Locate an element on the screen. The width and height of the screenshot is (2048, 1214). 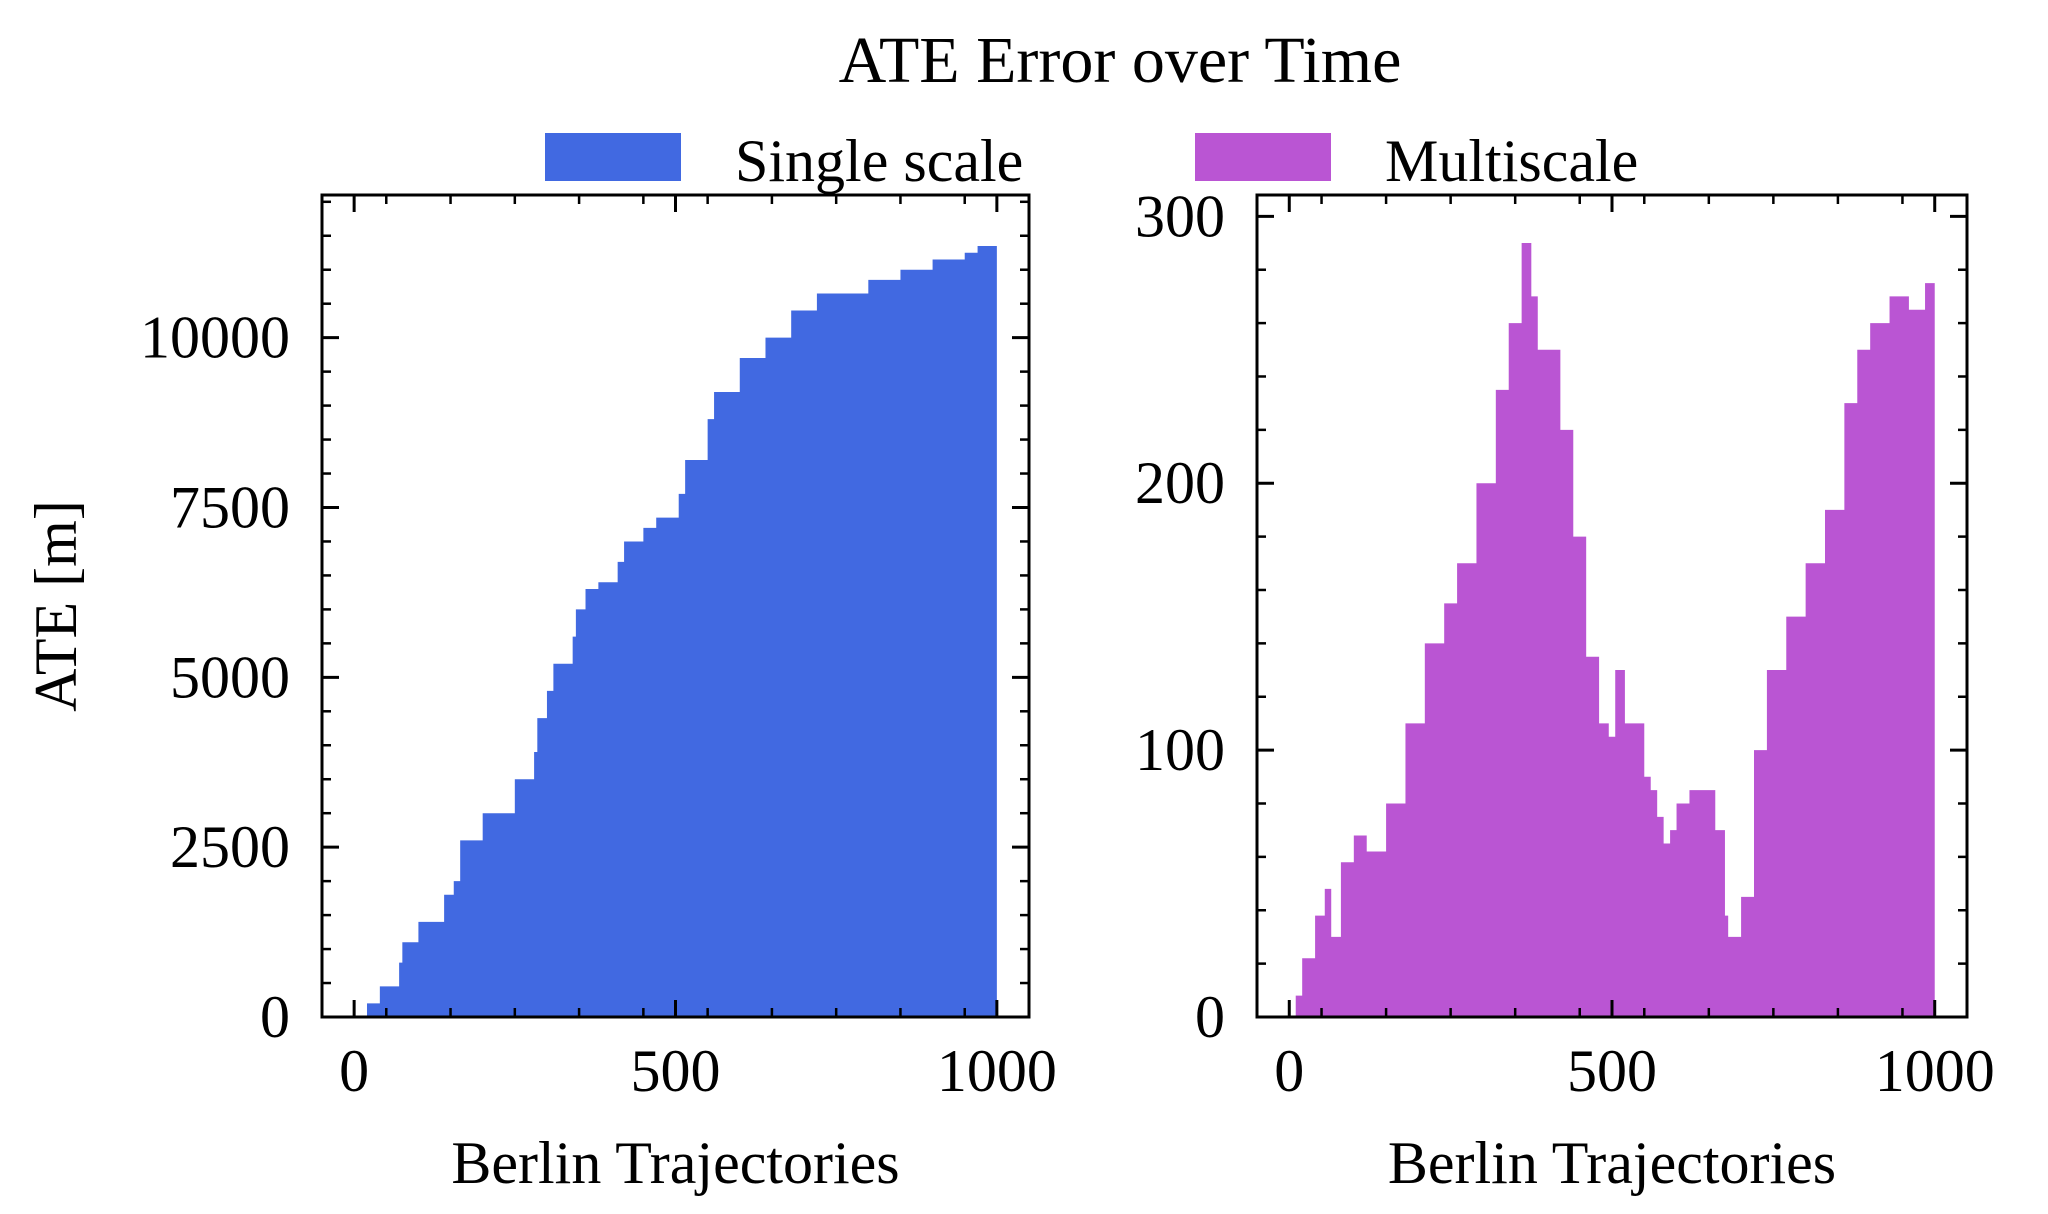
legend-label-single-scale: Single scale is located at coordinates (879, 161).